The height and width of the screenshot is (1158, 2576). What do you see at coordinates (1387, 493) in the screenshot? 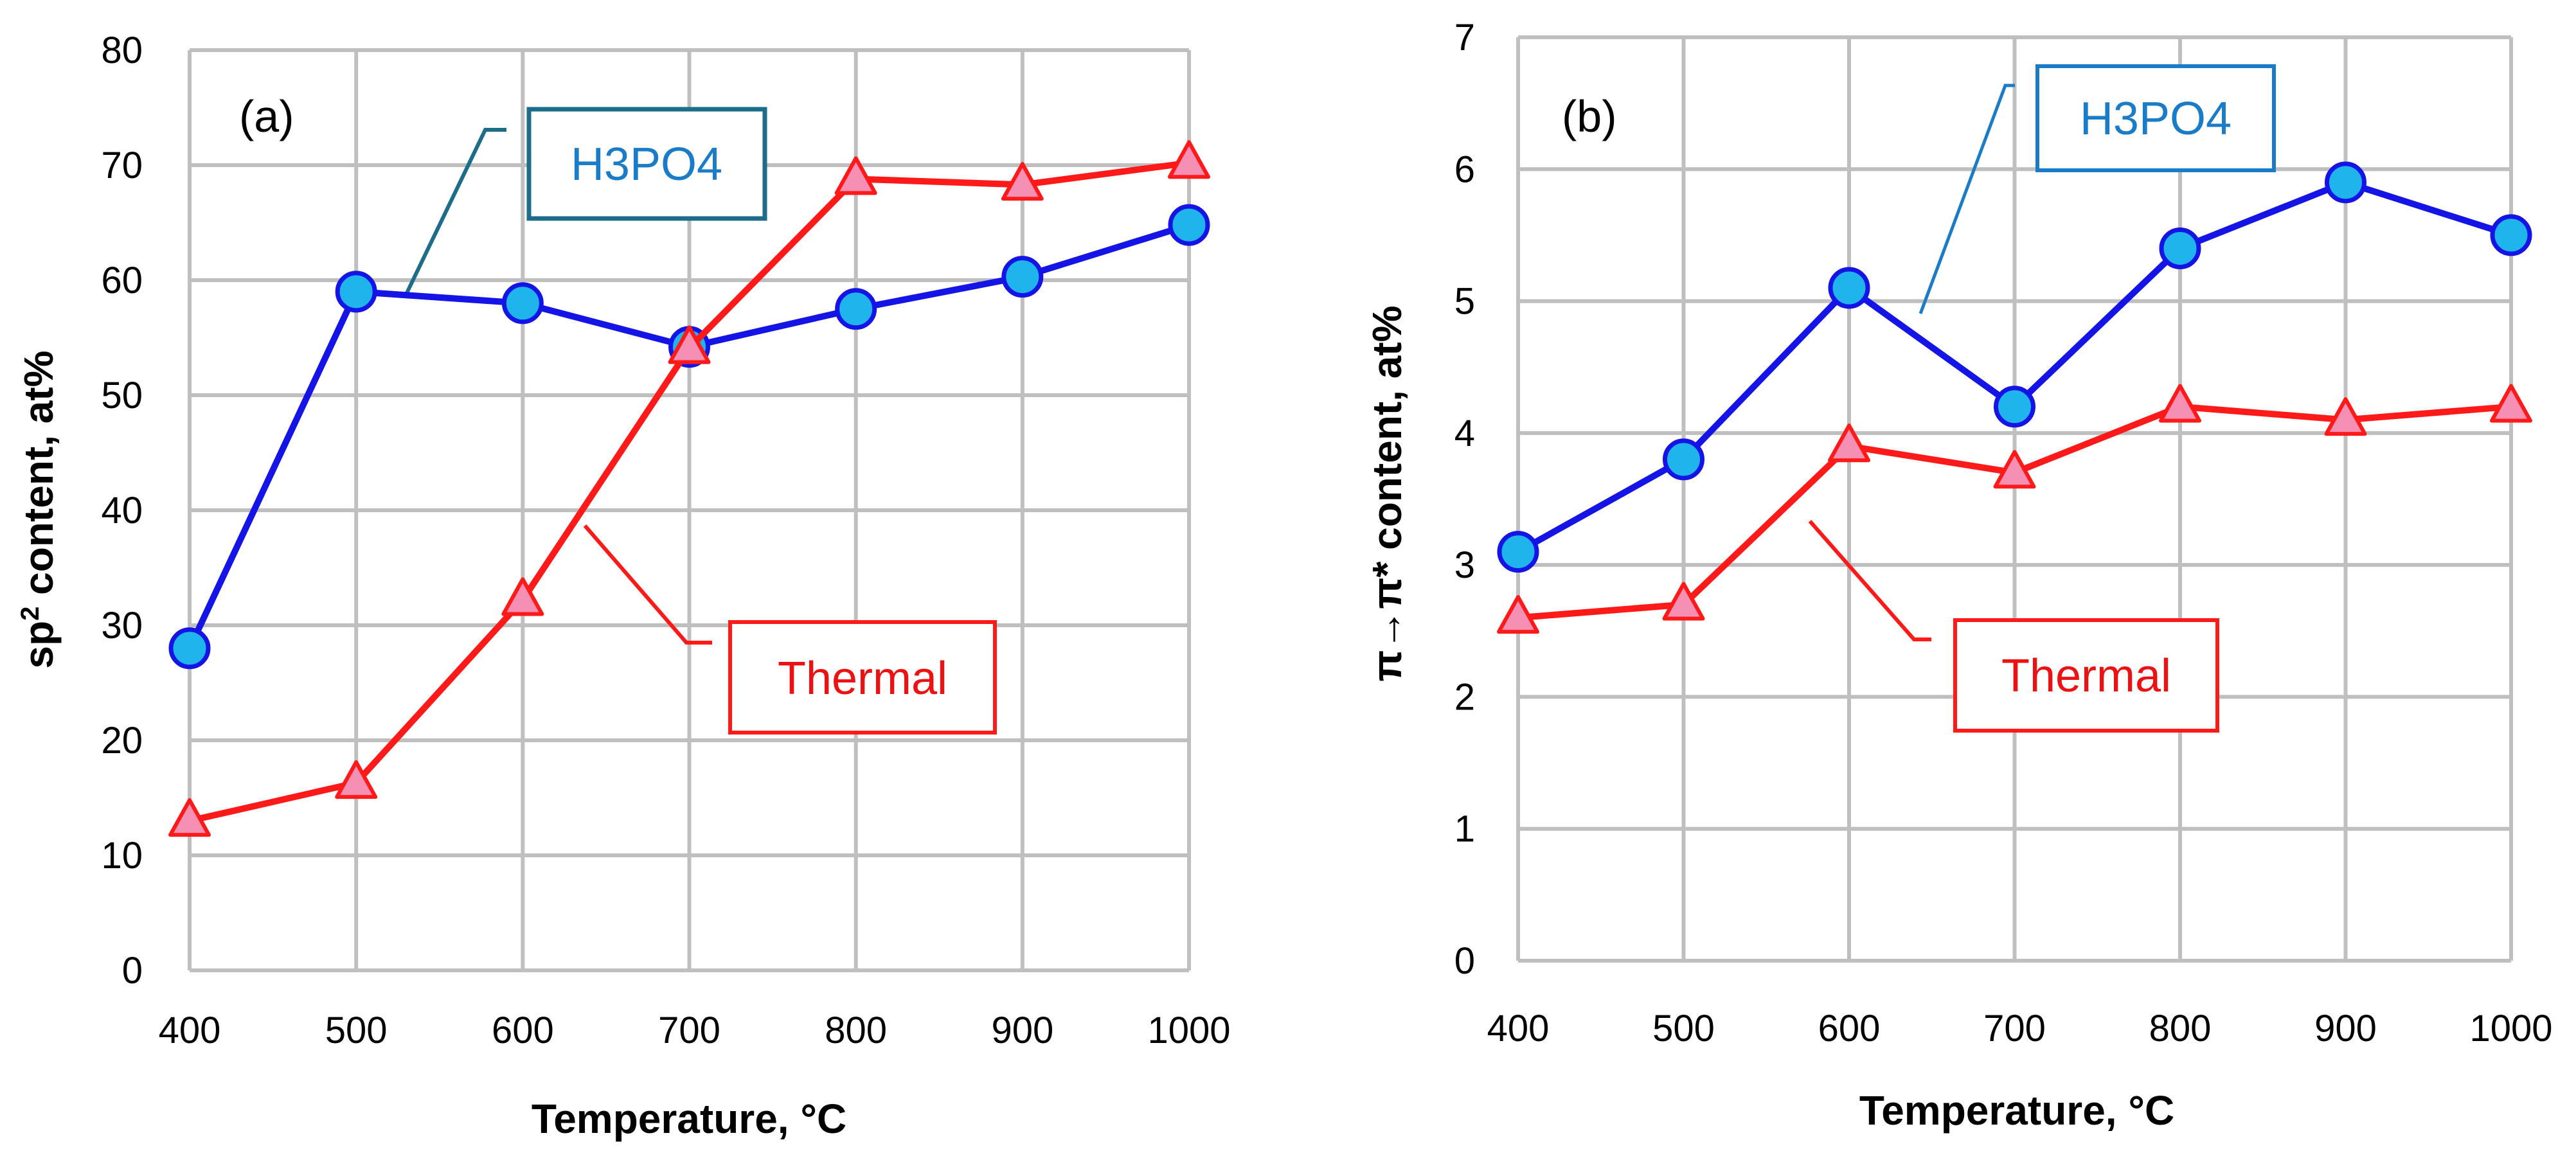
I see `y-axis-title-b: π→π* content, at%` at bounding box center [1387, 493].